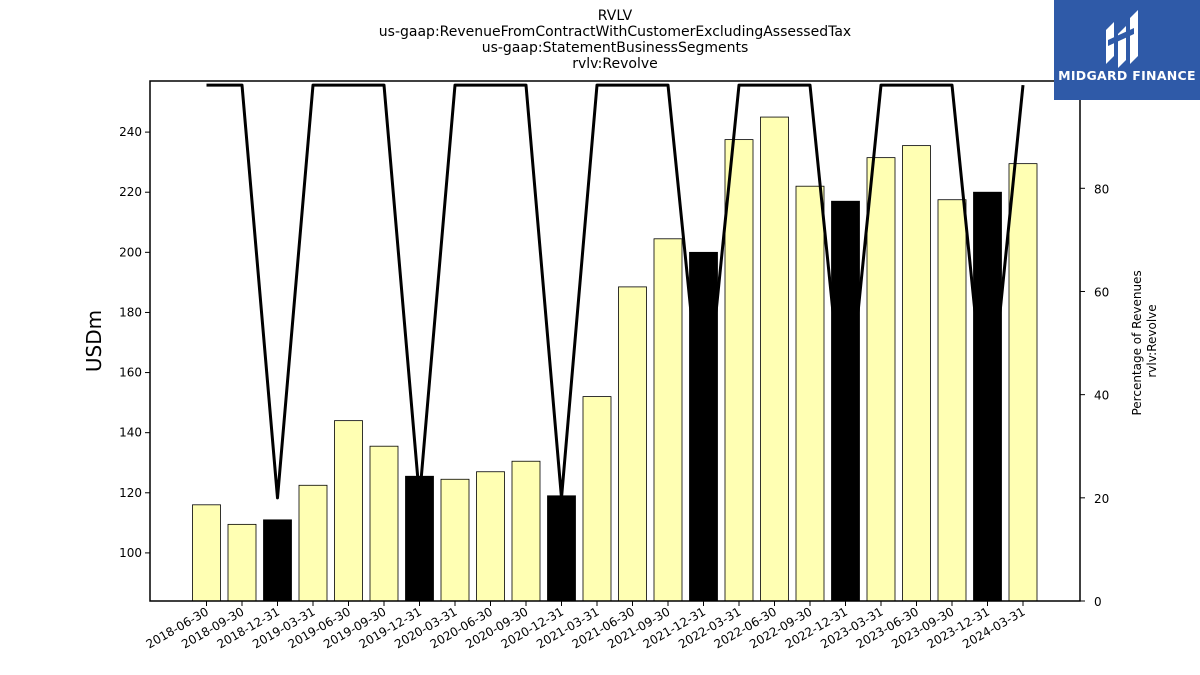 The width and height of the screenshot is (1200, 675). Describe the element at coordinates (130, 493) in the screenshot. I see `y-tick-label-120: 120` at that location.